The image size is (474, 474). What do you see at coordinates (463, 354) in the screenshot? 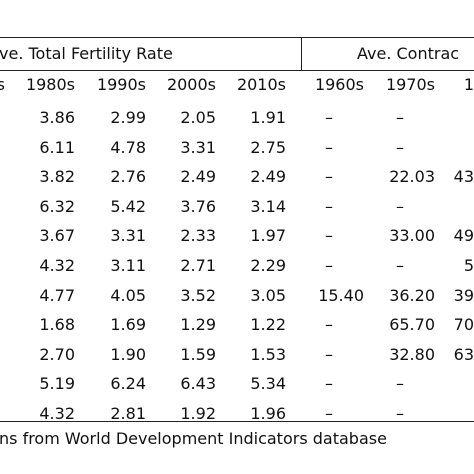
I see `table-cell: 63` at bounding box center [463, 354].